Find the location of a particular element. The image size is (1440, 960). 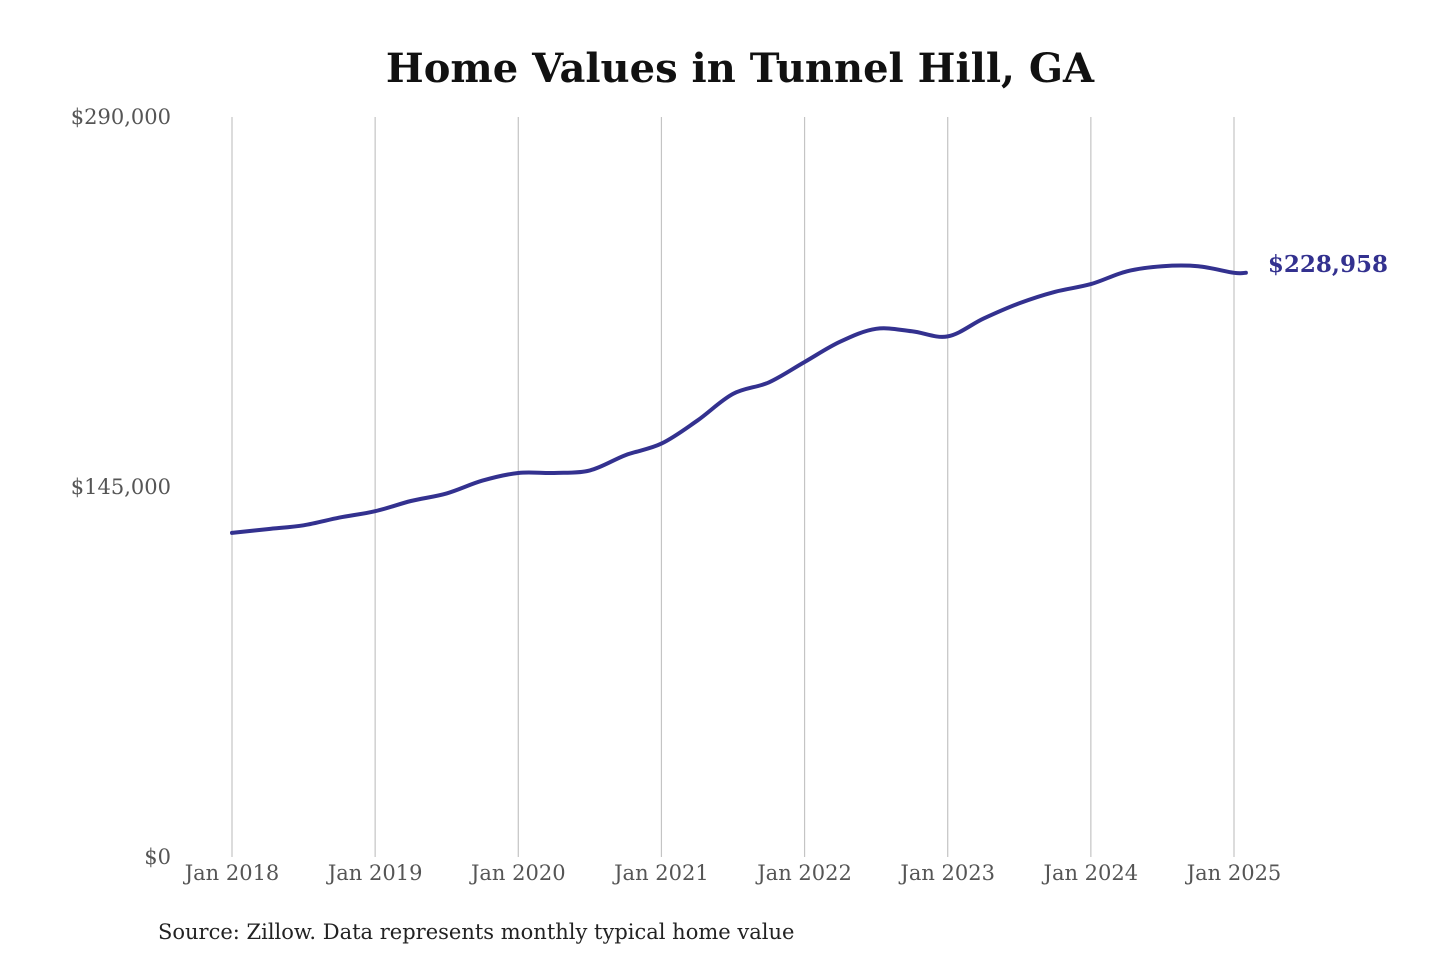

chart-title: Home Values in Tunnel Hill, GA is located at coordinates (740, 68).